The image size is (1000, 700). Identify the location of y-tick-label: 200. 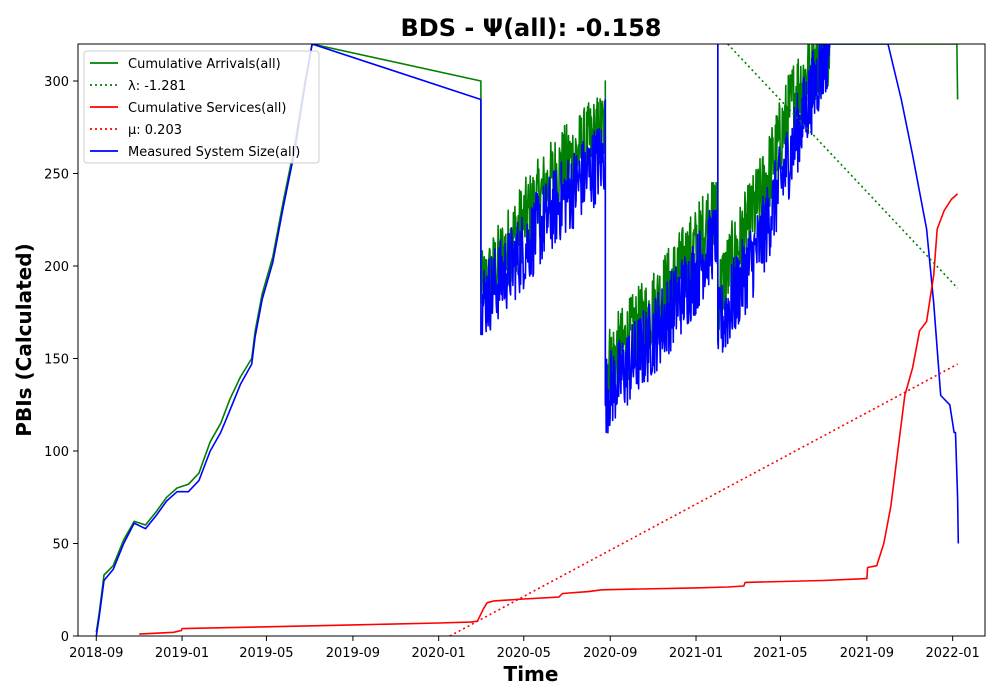
(56, 267).